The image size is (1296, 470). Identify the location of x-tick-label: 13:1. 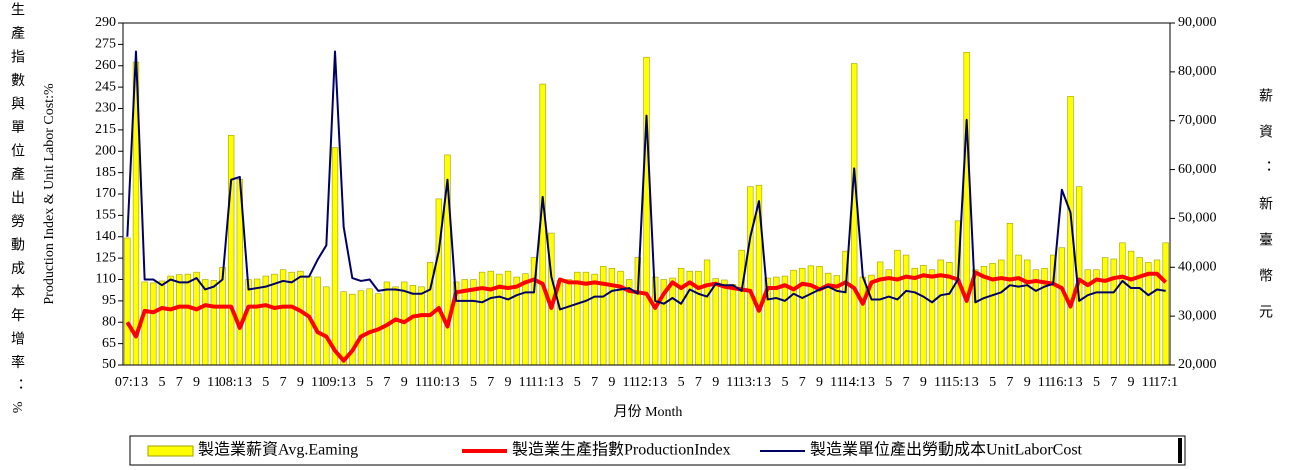
(750, 382).